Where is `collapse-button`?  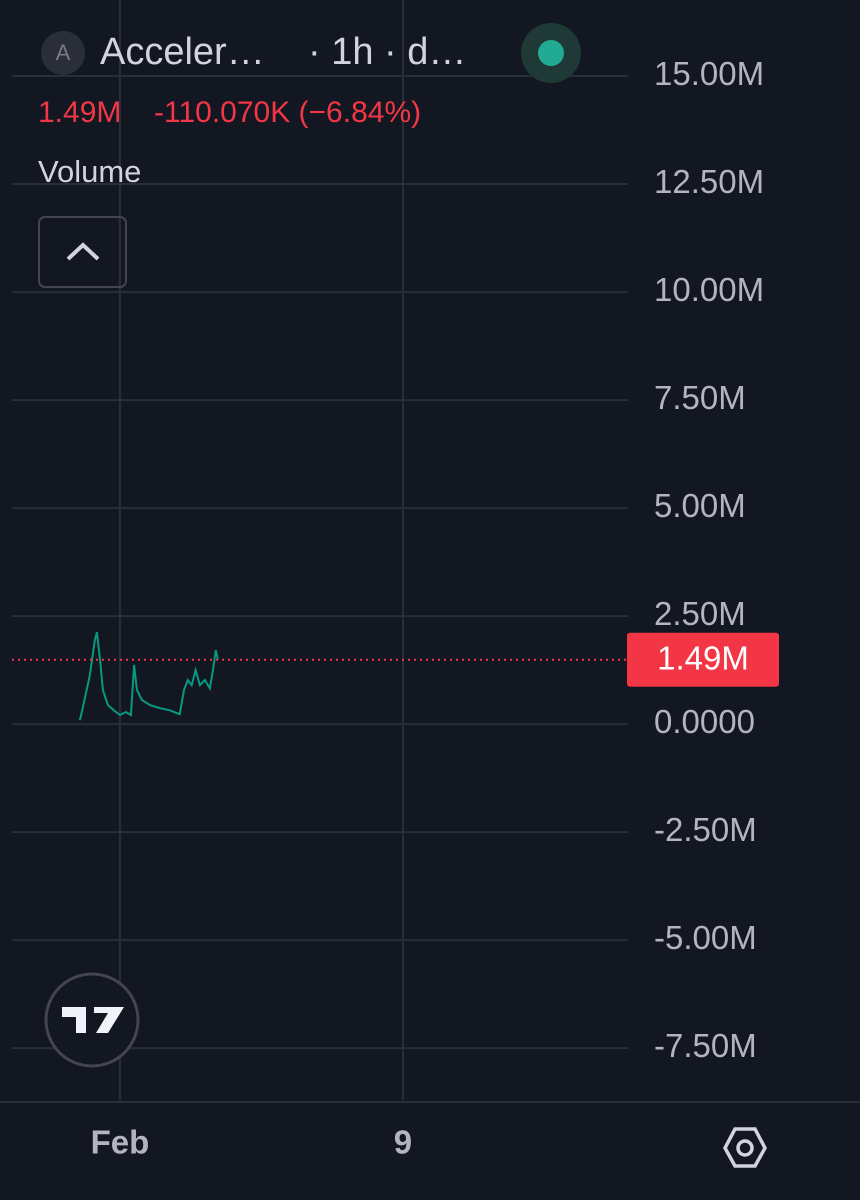
collapse-button is located at coordinates (82, 252).